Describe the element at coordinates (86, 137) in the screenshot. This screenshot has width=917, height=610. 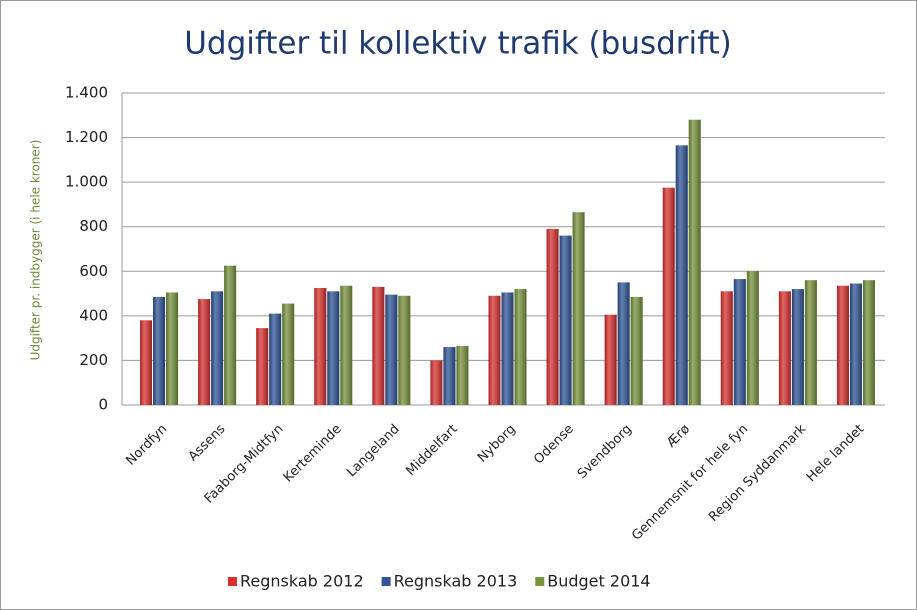
I see `y-tick-label: 1.200` at that location.